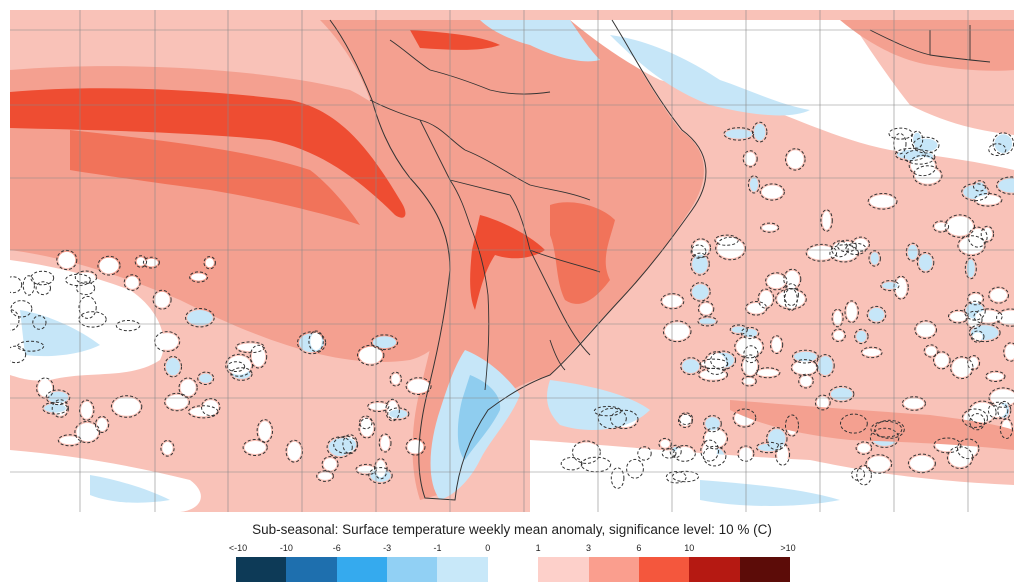 This screenshot has width=1024, height=585. What do you see at coordinates (589, 548) in the screenshot?
I see `legend-label: 3` at bounding box center [589, 548].